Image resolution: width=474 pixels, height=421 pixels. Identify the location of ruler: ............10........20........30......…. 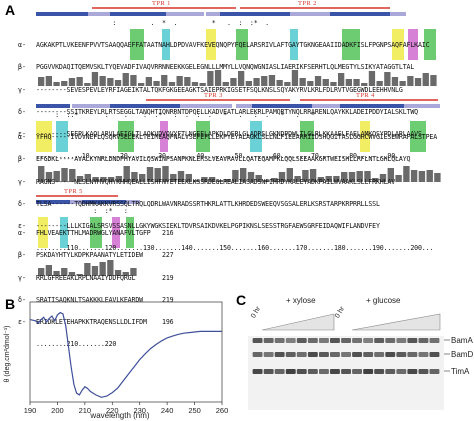
(219, 156).